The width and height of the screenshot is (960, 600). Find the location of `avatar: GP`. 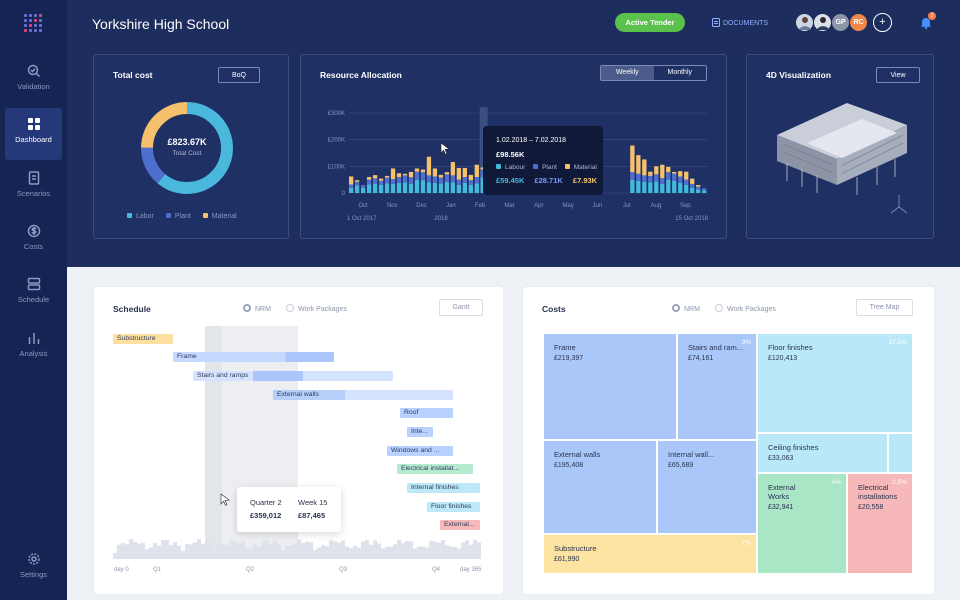

avatar: GP is located at coordinates (840, 22).